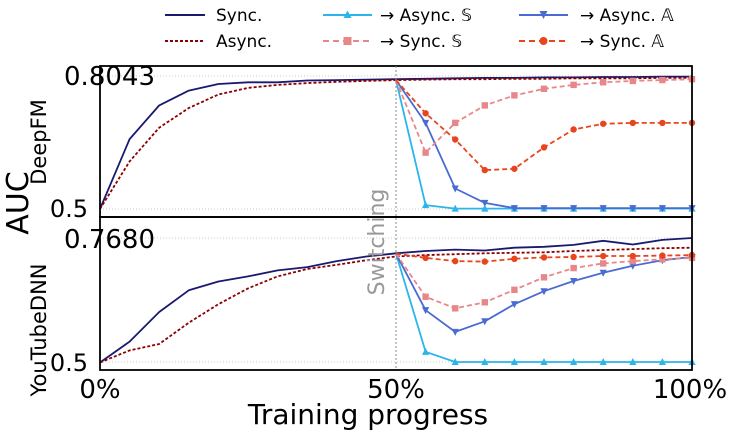 This screenshot has height=437, width=736. I want to click on legend-label-sync: Sync., so click(239, 16).